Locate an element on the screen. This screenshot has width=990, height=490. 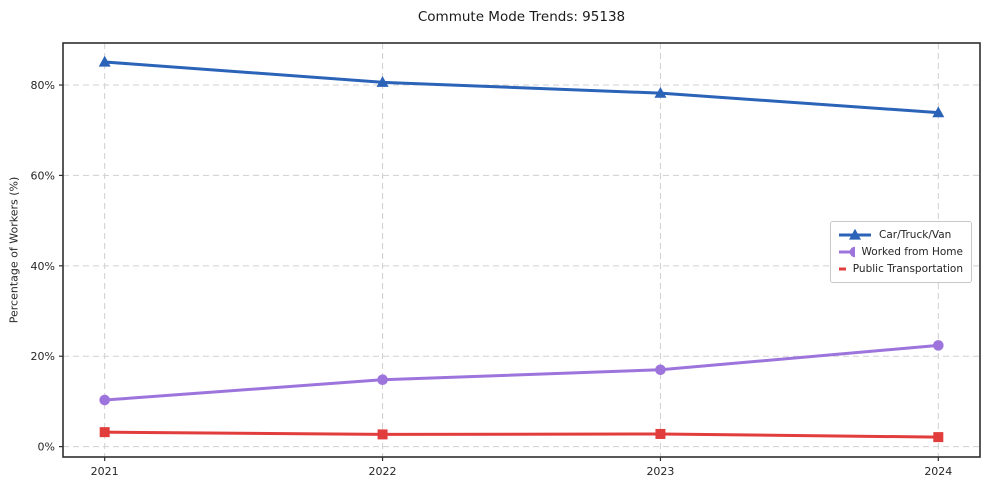
x-tick-label: 2023 is located at coordinates (660, 471).